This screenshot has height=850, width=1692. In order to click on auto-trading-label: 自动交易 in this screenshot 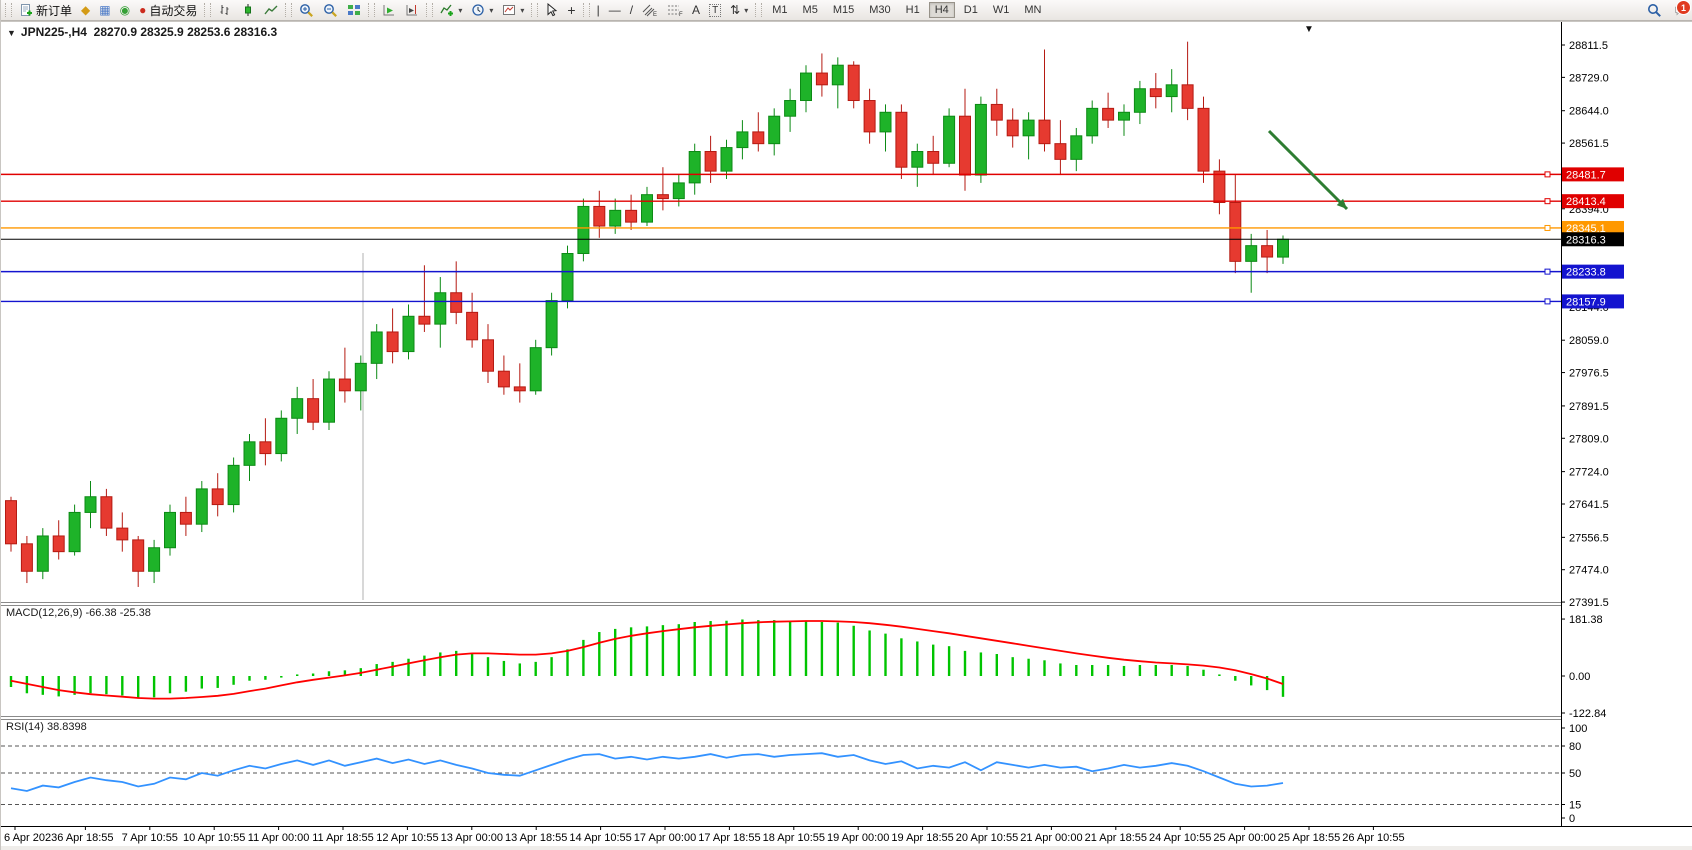, I will do `click(173, 10)`.